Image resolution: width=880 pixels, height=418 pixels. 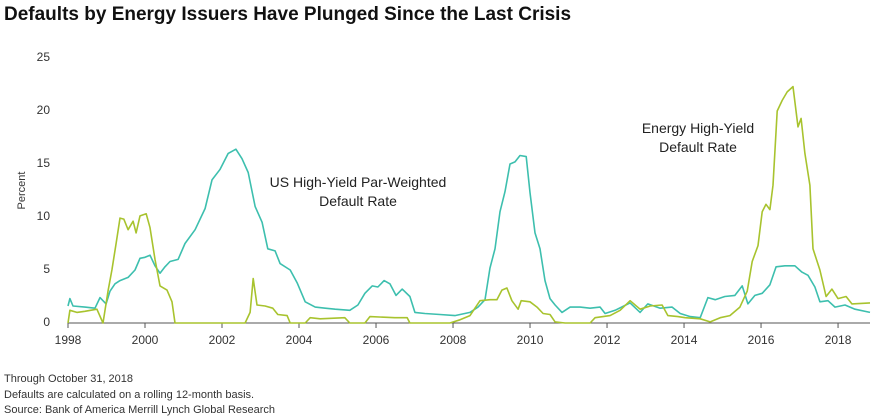 I want to click on series-label: Energy High-Yield Default Rate, so click(x=698, y=137).